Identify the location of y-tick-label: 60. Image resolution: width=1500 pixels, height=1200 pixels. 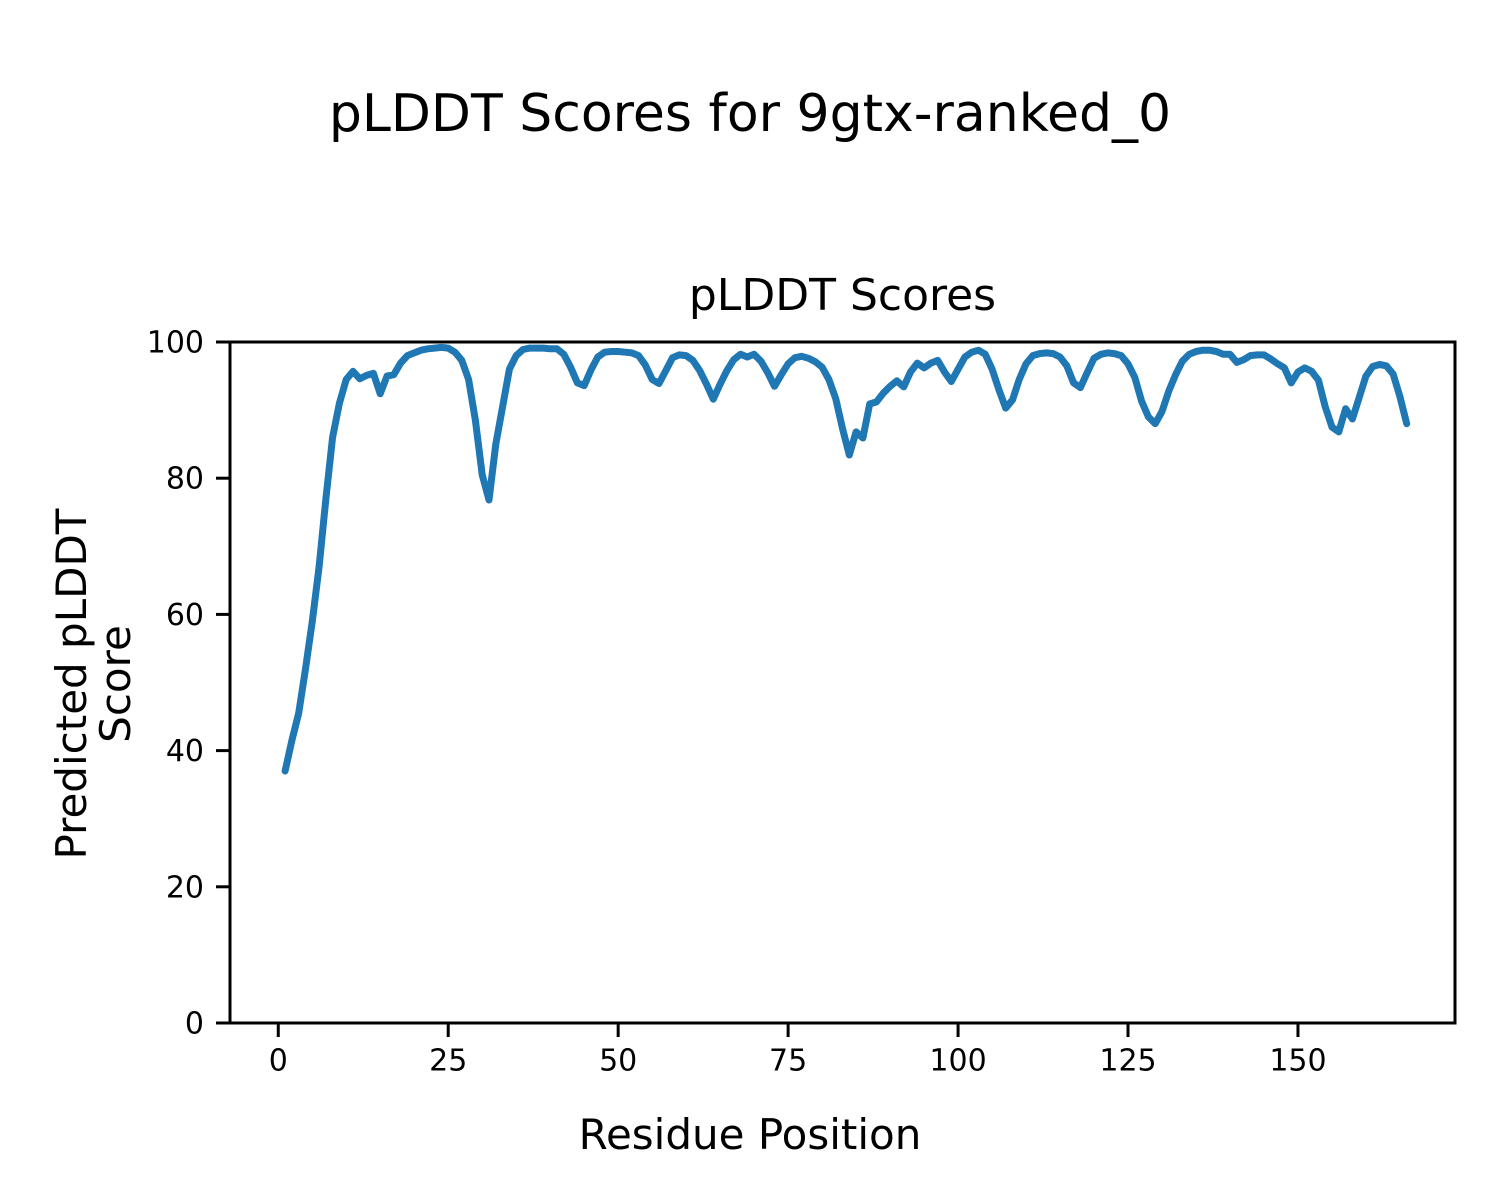
(185, 615).